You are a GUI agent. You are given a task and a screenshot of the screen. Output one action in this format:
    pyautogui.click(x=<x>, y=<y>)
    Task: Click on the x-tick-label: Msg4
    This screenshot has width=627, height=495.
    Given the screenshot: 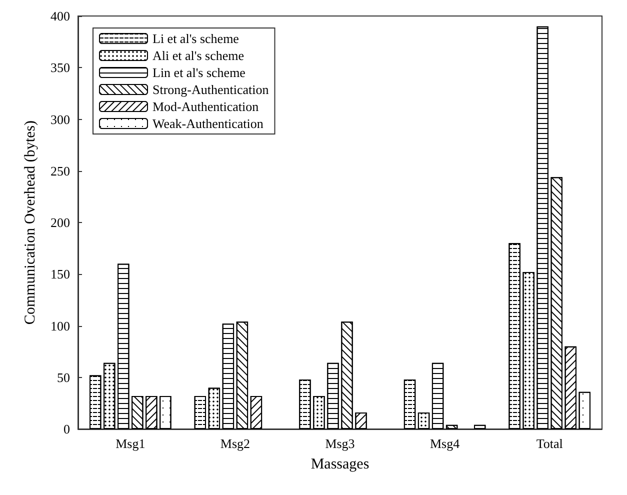 What is the action you would take?
    pyautogui.click(x=445, y=443)
    